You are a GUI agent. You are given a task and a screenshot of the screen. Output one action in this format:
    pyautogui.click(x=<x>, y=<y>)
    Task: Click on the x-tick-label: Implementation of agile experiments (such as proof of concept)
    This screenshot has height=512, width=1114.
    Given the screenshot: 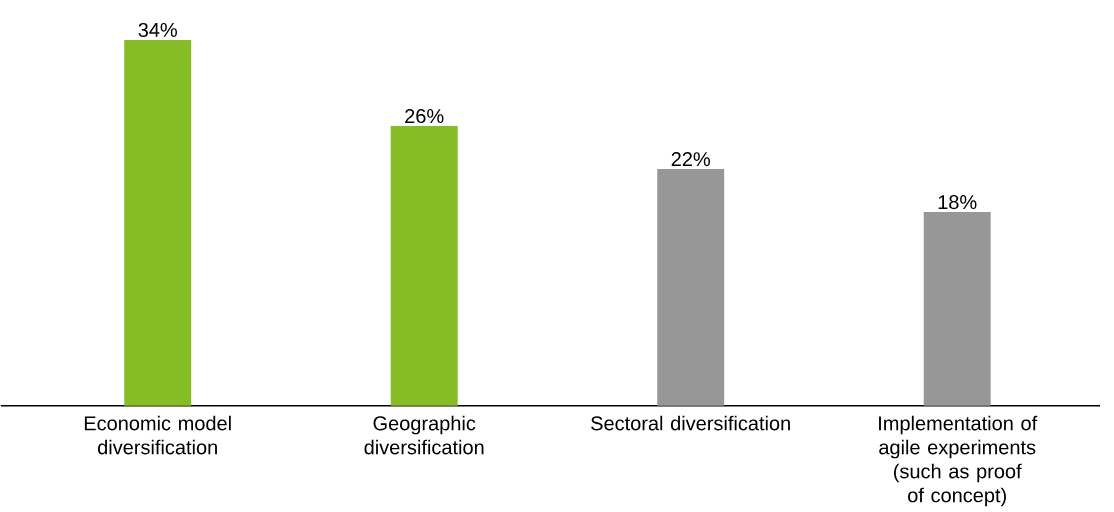 What is the action you would take?
    pyautogui.click(x=958, y=461)
    